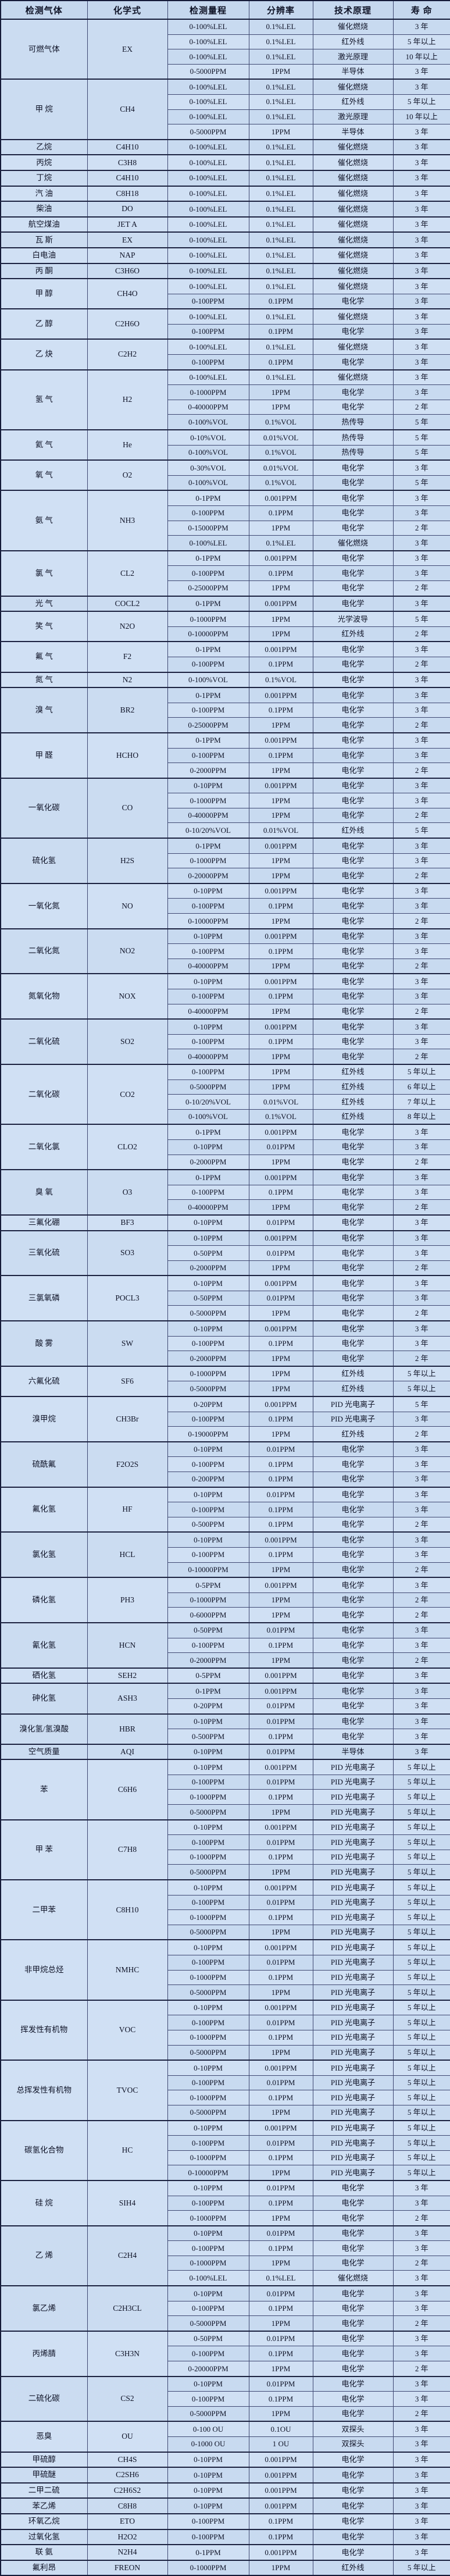 The width and height of the screenshot is (450, 2576). I want to click on gas-name-cell: 氟利昂, so click(44, 2567).